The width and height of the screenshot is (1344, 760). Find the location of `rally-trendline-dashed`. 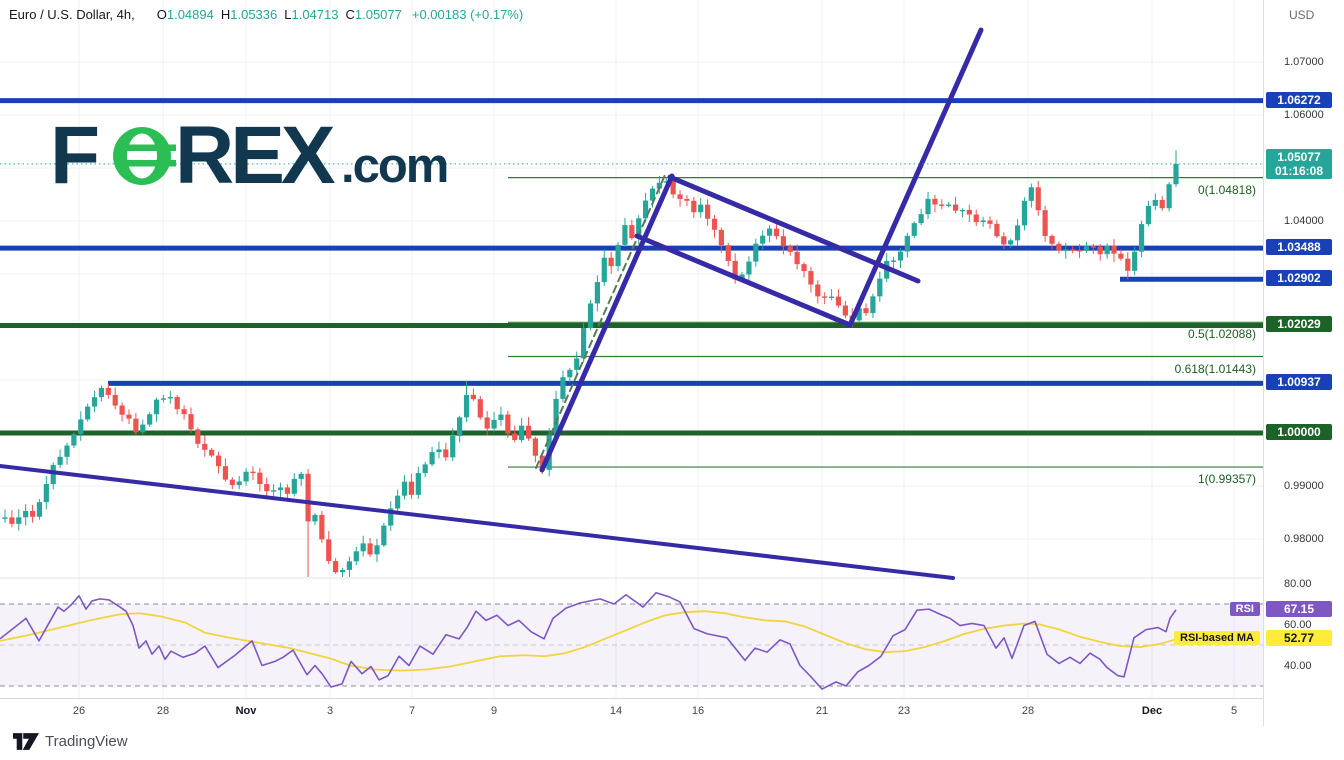

rally-trendline-dashed is located at coordinates (600, 321).